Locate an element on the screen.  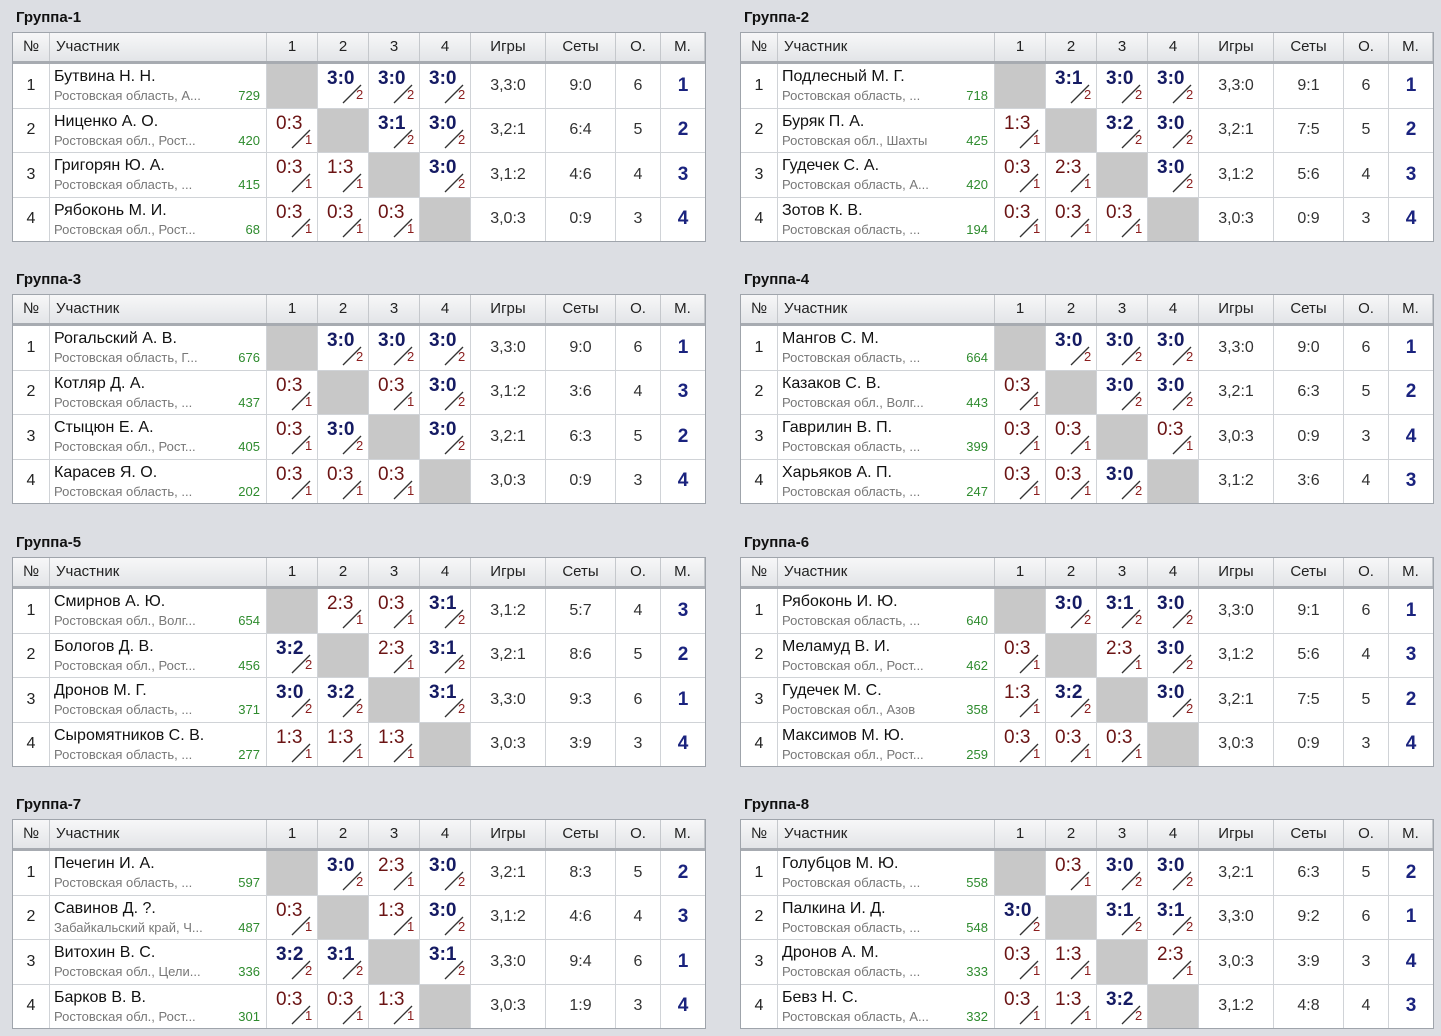
participant-cell: Харьяков А. П. Ростовская область, ... 247 is located at coordinates (886, 481).